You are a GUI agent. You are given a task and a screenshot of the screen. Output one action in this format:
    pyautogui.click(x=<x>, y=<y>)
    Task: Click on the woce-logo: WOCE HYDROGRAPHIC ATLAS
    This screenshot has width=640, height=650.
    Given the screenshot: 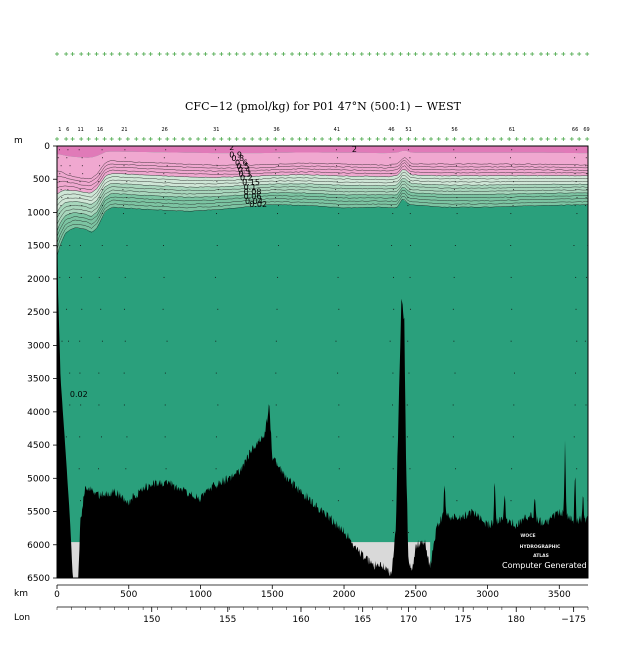 What is the action you would take?
    pyautogui.click(x=540, y=546)
    